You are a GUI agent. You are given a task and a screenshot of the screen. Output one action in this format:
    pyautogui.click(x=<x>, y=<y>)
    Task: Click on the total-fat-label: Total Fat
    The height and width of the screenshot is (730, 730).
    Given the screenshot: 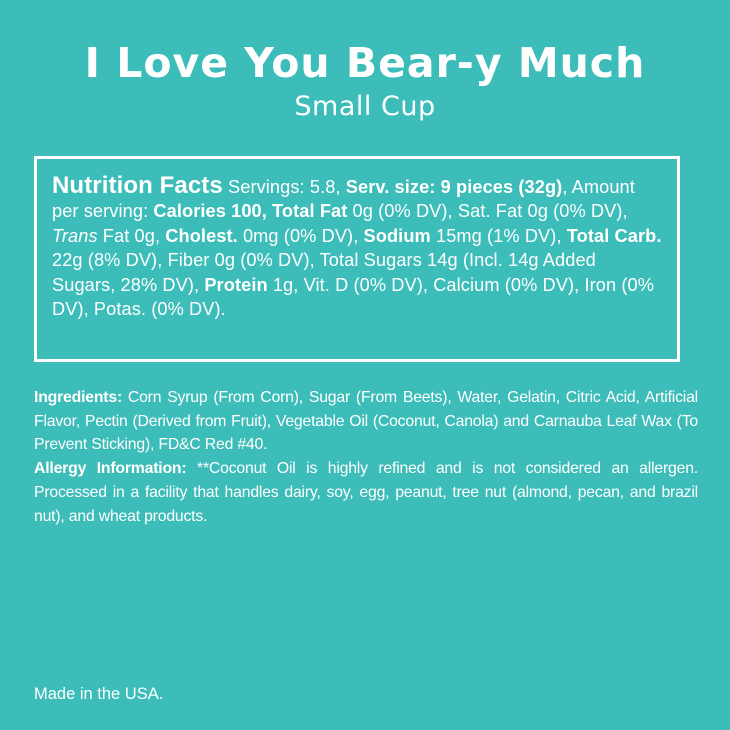 What is the action you would take?
    pyautogui.click(x=310, y=211)
    